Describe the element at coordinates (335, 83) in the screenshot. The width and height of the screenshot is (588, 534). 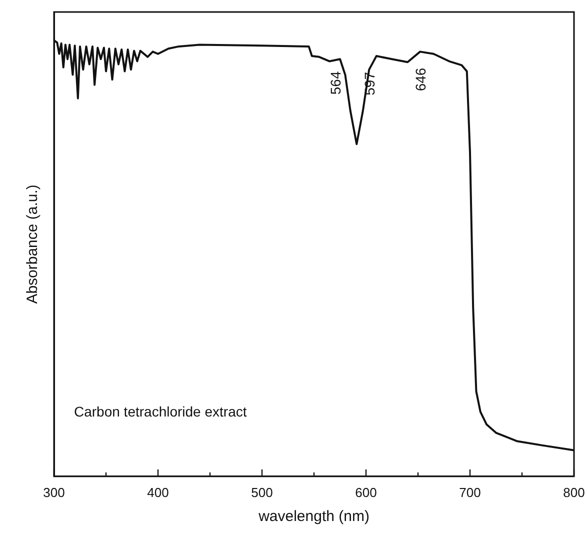
I see `annotation: 564` at that location.